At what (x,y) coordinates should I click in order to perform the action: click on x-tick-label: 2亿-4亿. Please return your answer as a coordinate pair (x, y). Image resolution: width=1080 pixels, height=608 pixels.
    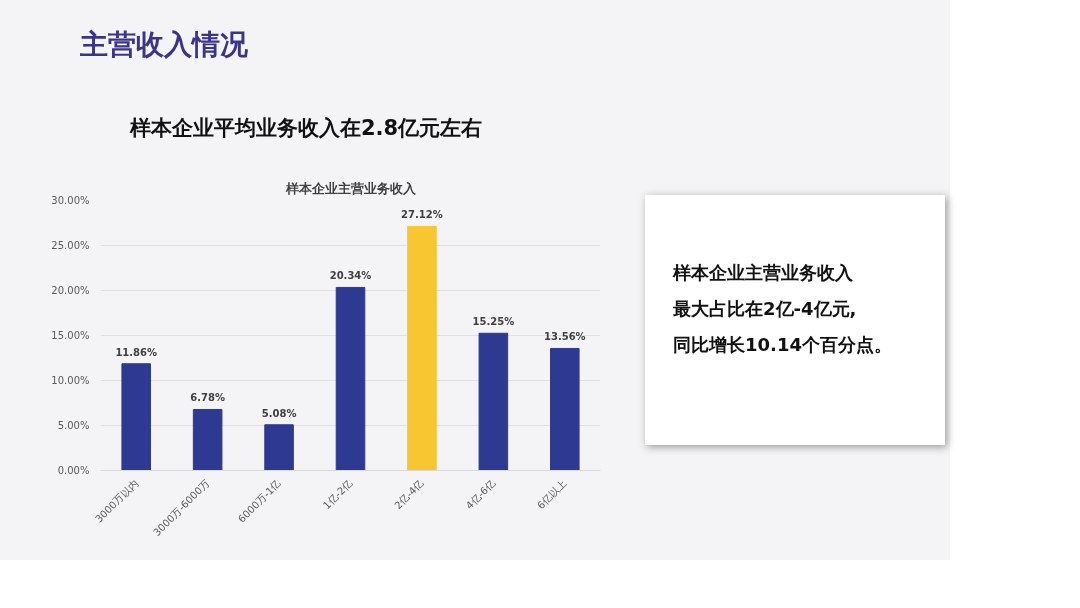
    Looking at the image, I should click on (409, 494).